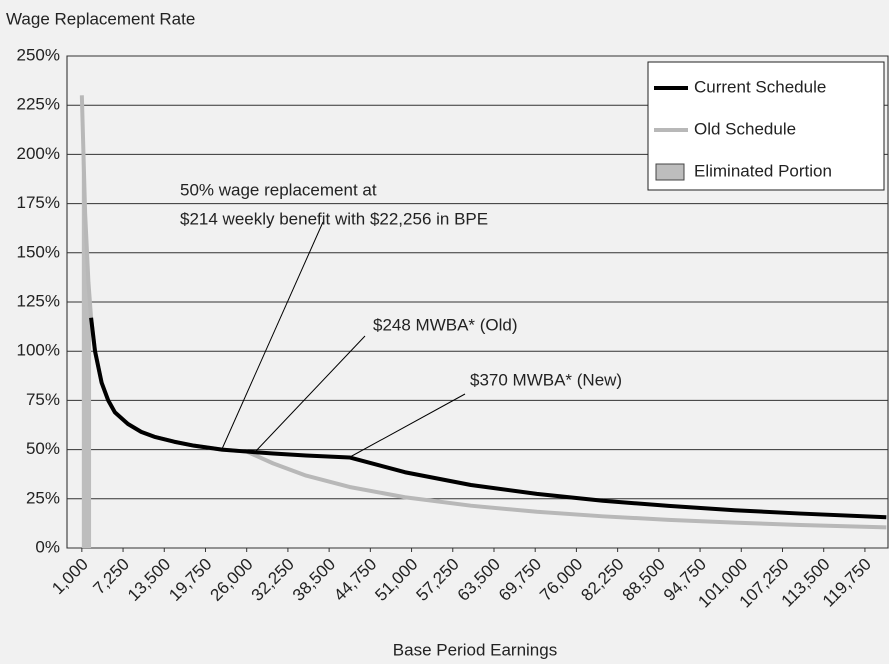 This screenshot has width=889, height=664. I want to click on y-axis-title: Wage Replacement Rate, so click(100, 18).